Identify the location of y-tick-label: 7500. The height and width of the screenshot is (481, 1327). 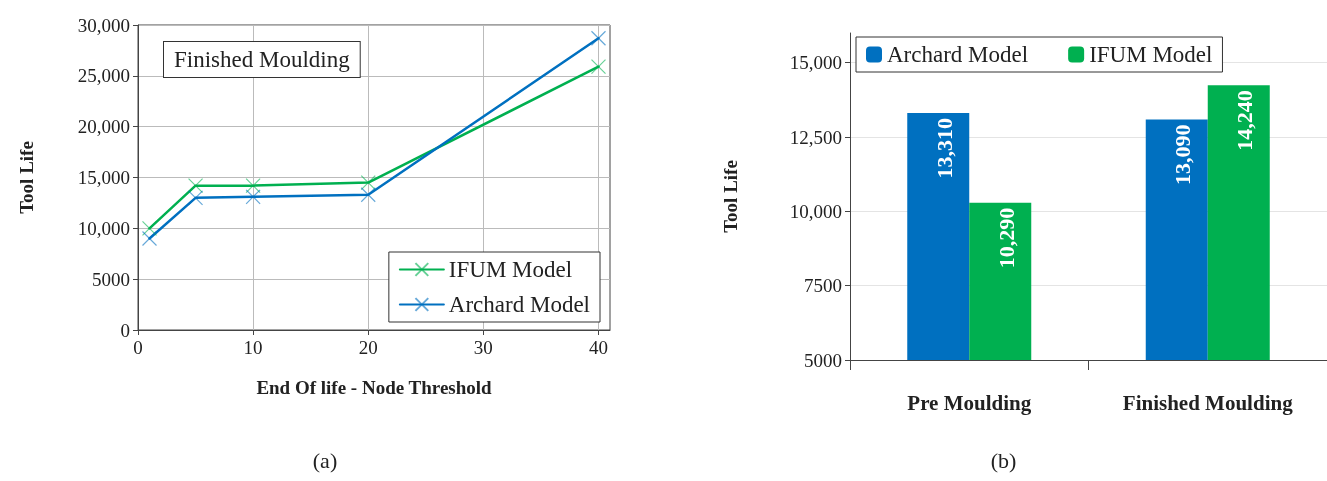
(823, 286).